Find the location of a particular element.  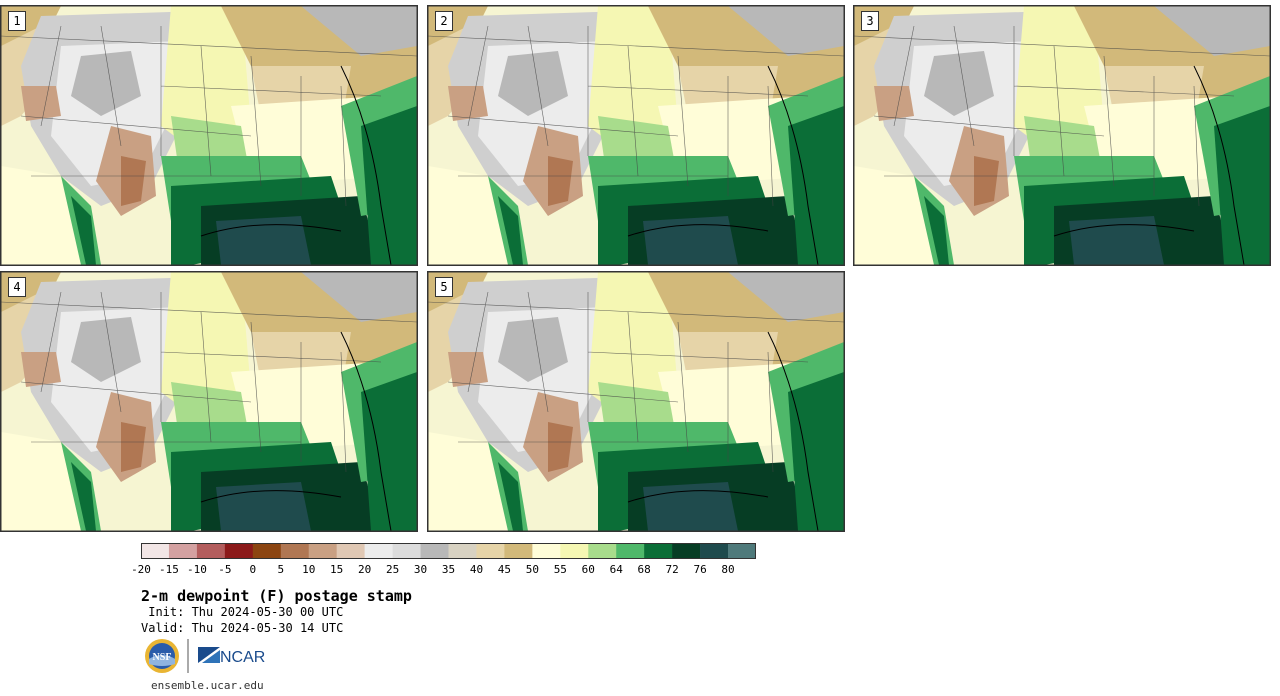

colorbar-tick-label: 72 is located at coordinates (672, 569).